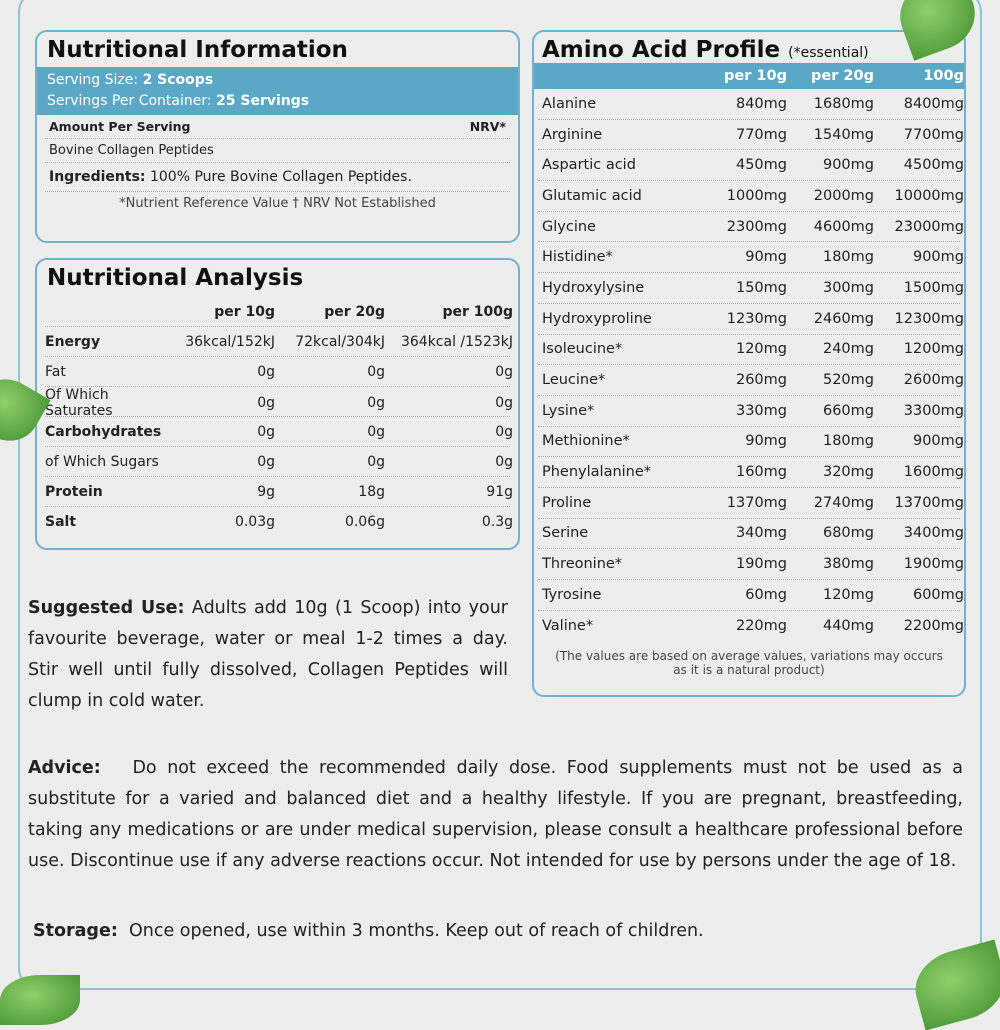  What do you see at coordinates (129, 101) in the screenshot?
I see `servings-per-container-label: Servings Per Container:` at bounding box center [129, 101].